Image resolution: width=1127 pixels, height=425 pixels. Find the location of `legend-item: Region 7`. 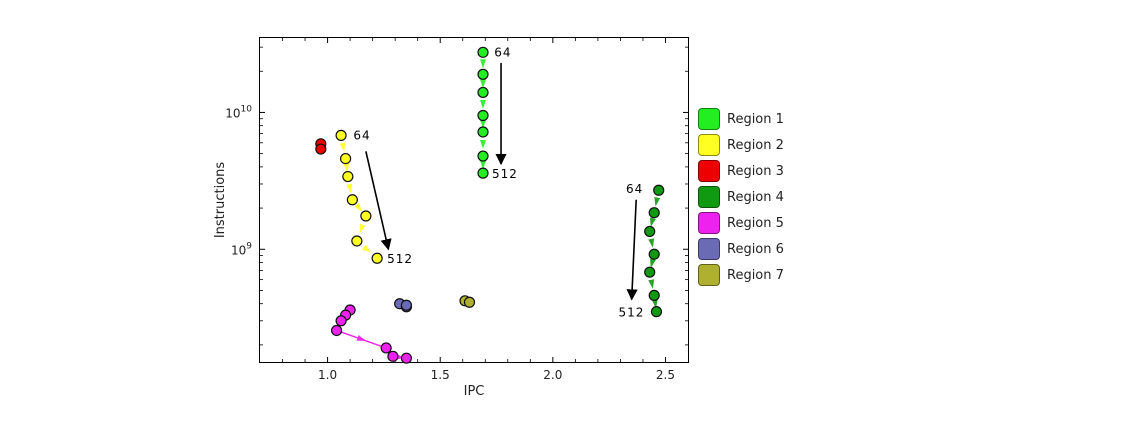

legend-item: Region 7 is located at coordinates (753, 276).